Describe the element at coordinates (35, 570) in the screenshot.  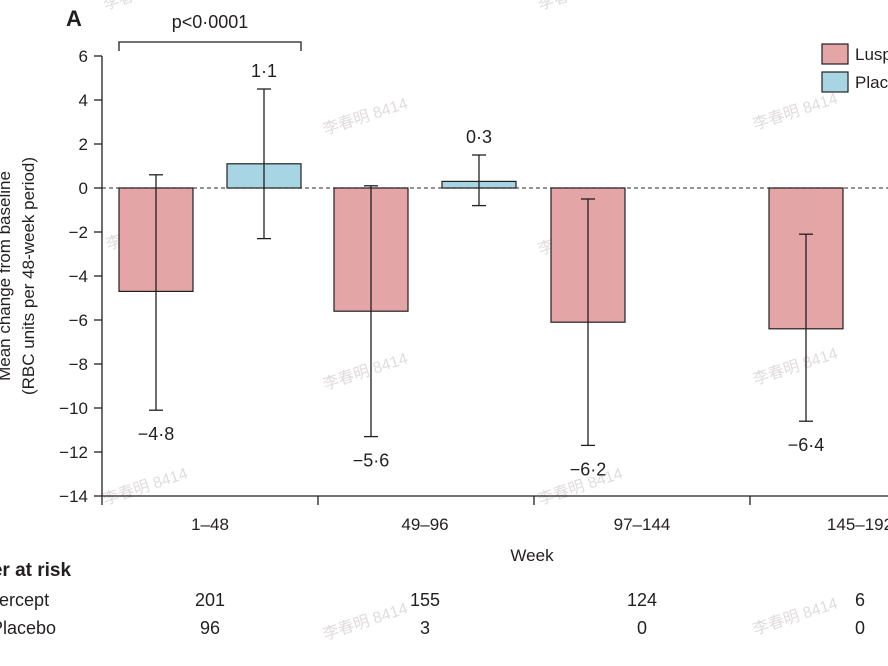
I see `at-risk-heading: Number at risk` at that location.